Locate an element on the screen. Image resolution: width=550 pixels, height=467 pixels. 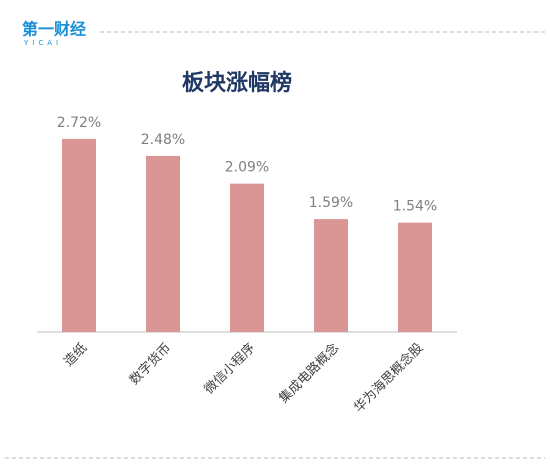
x-tick-label: 集成电路概念 is located at coordinates (309, 373).